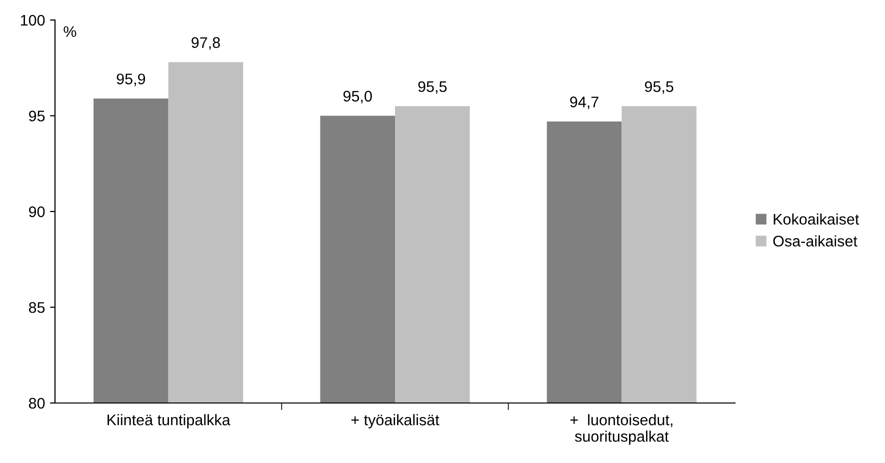  What do you see at coordinates (815, 241) in the screenshot?
I see `legend-label: Osa-aikaiset` at bounding box center [815, 241].